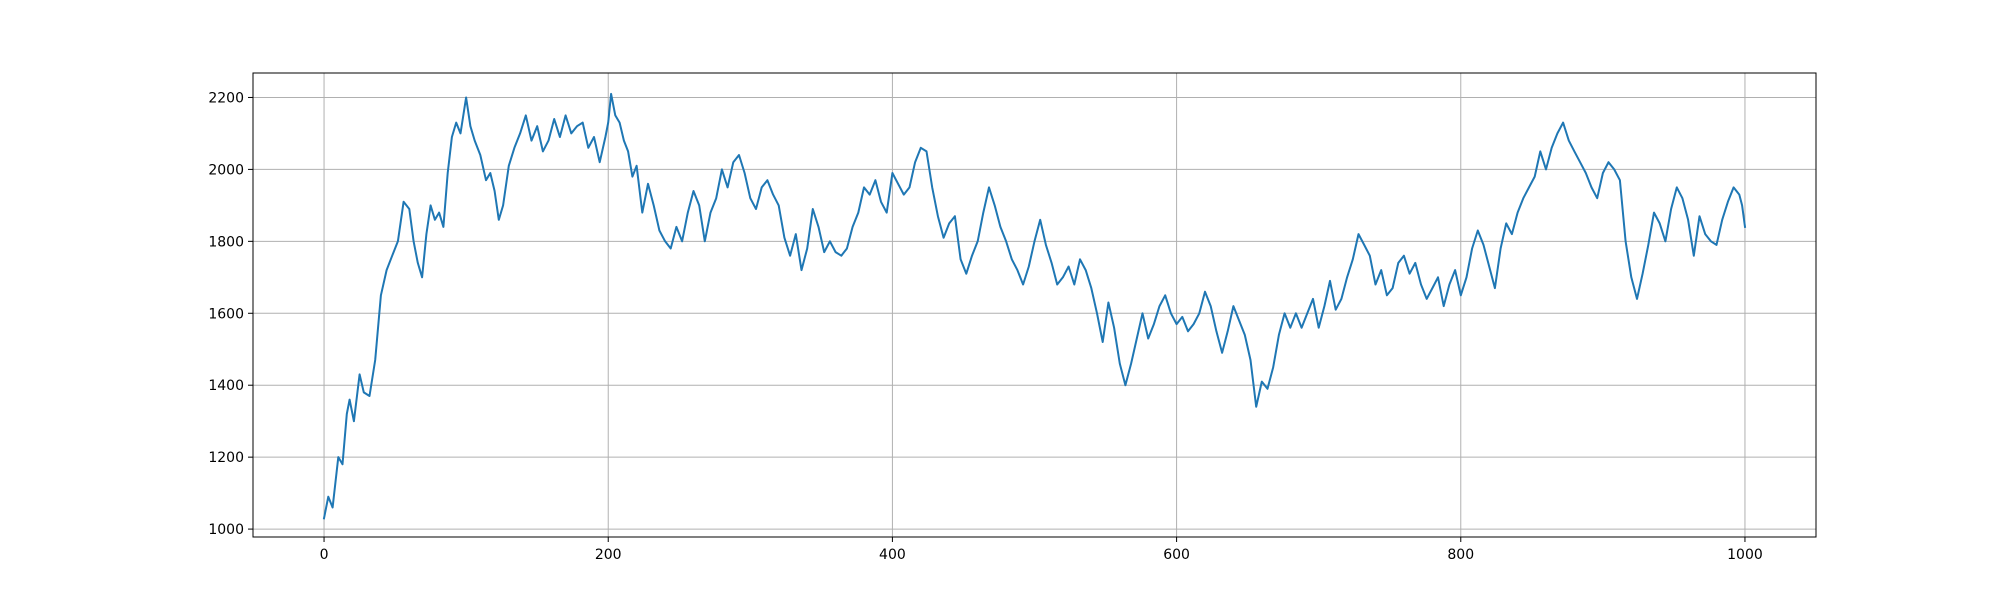  Describe the element at coordinates (892, 555) in the screenshot. I see `x-tick-label: 400` at that location.